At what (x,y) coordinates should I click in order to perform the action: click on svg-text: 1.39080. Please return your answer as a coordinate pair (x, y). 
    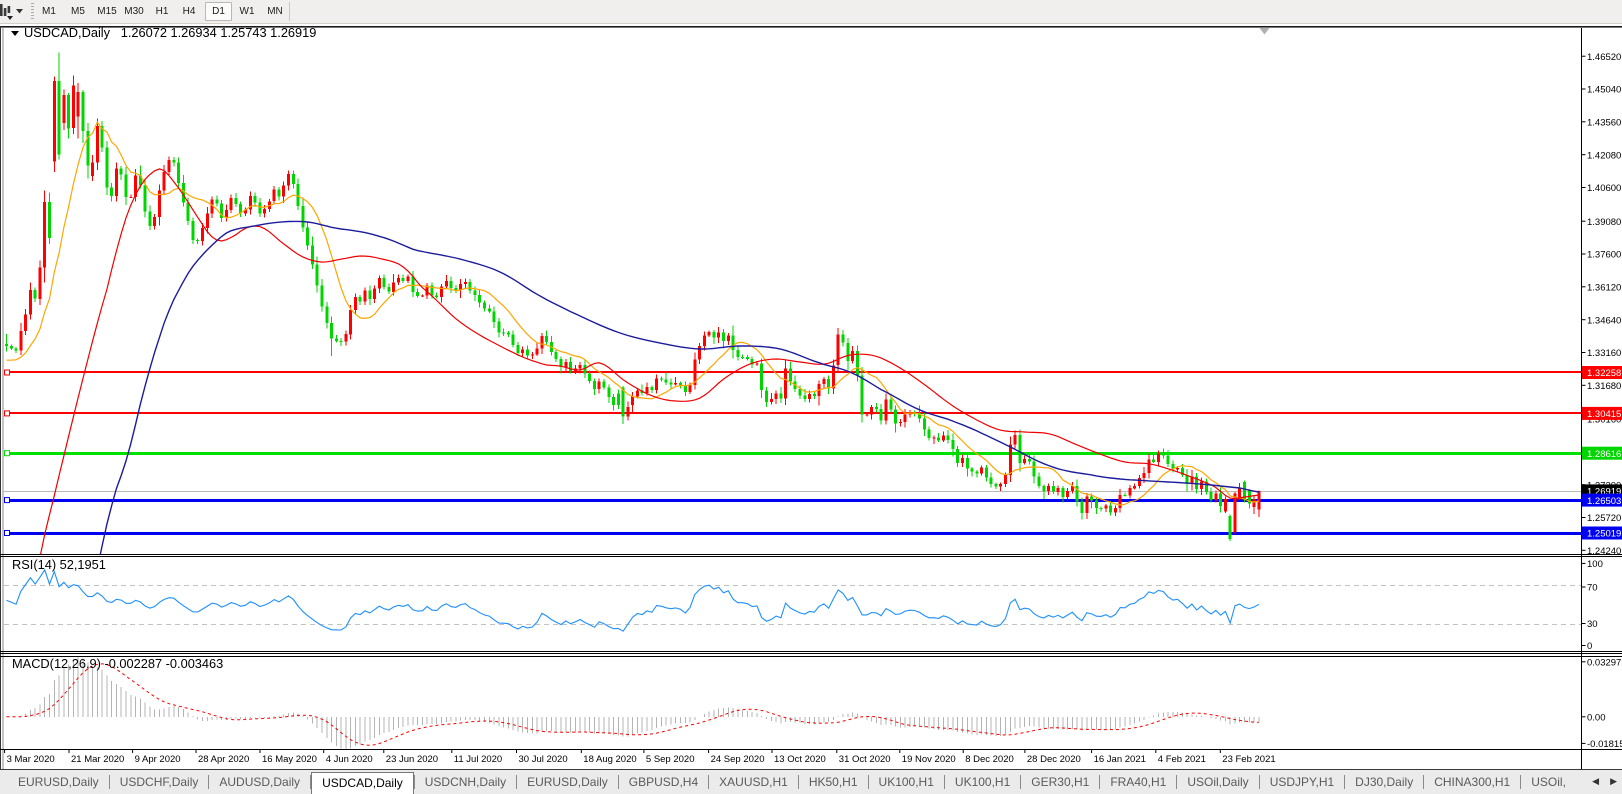
    Looking at the image, I should click on (1604, 222).